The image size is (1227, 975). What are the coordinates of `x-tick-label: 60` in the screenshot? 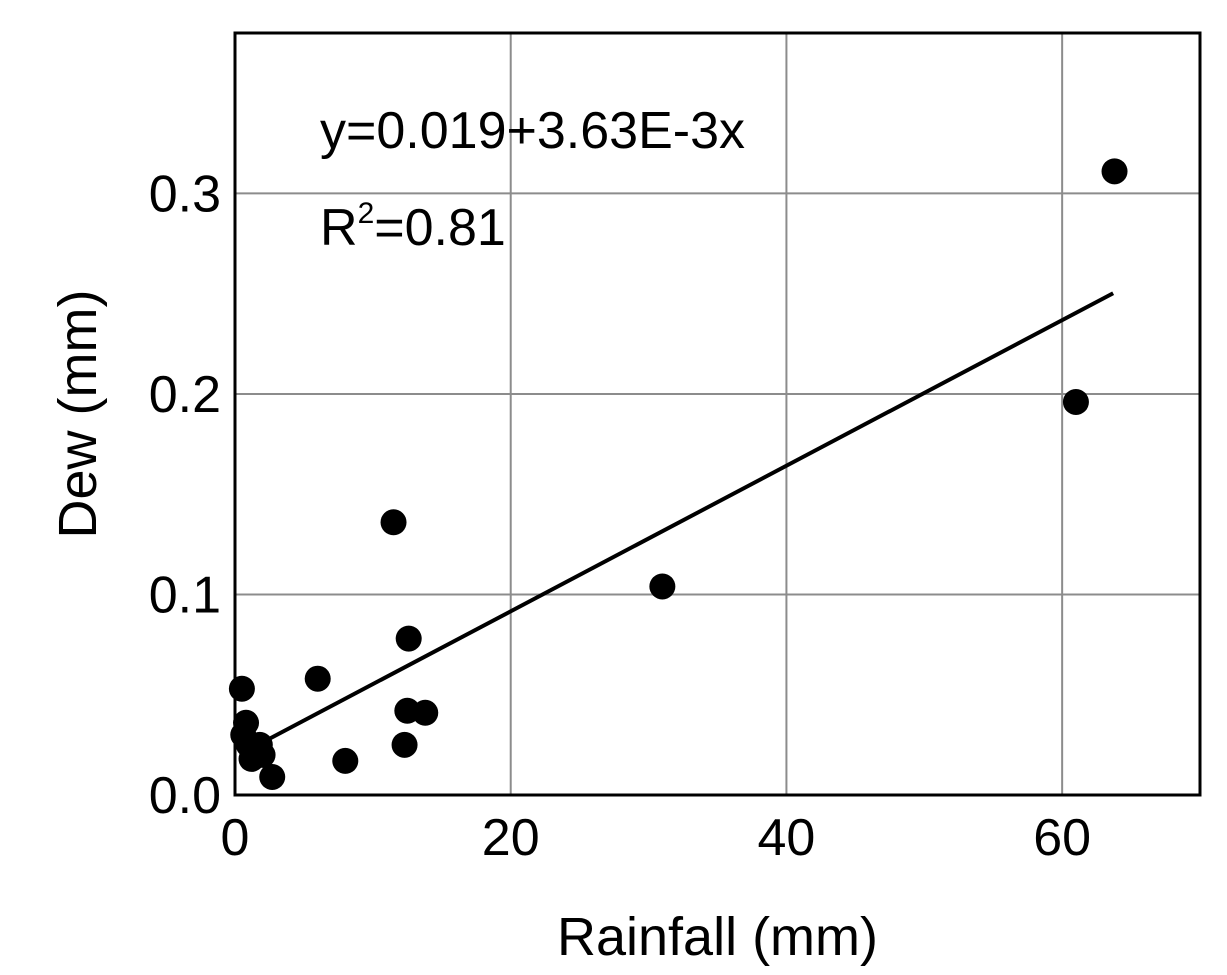 It's located at (1062, 838).